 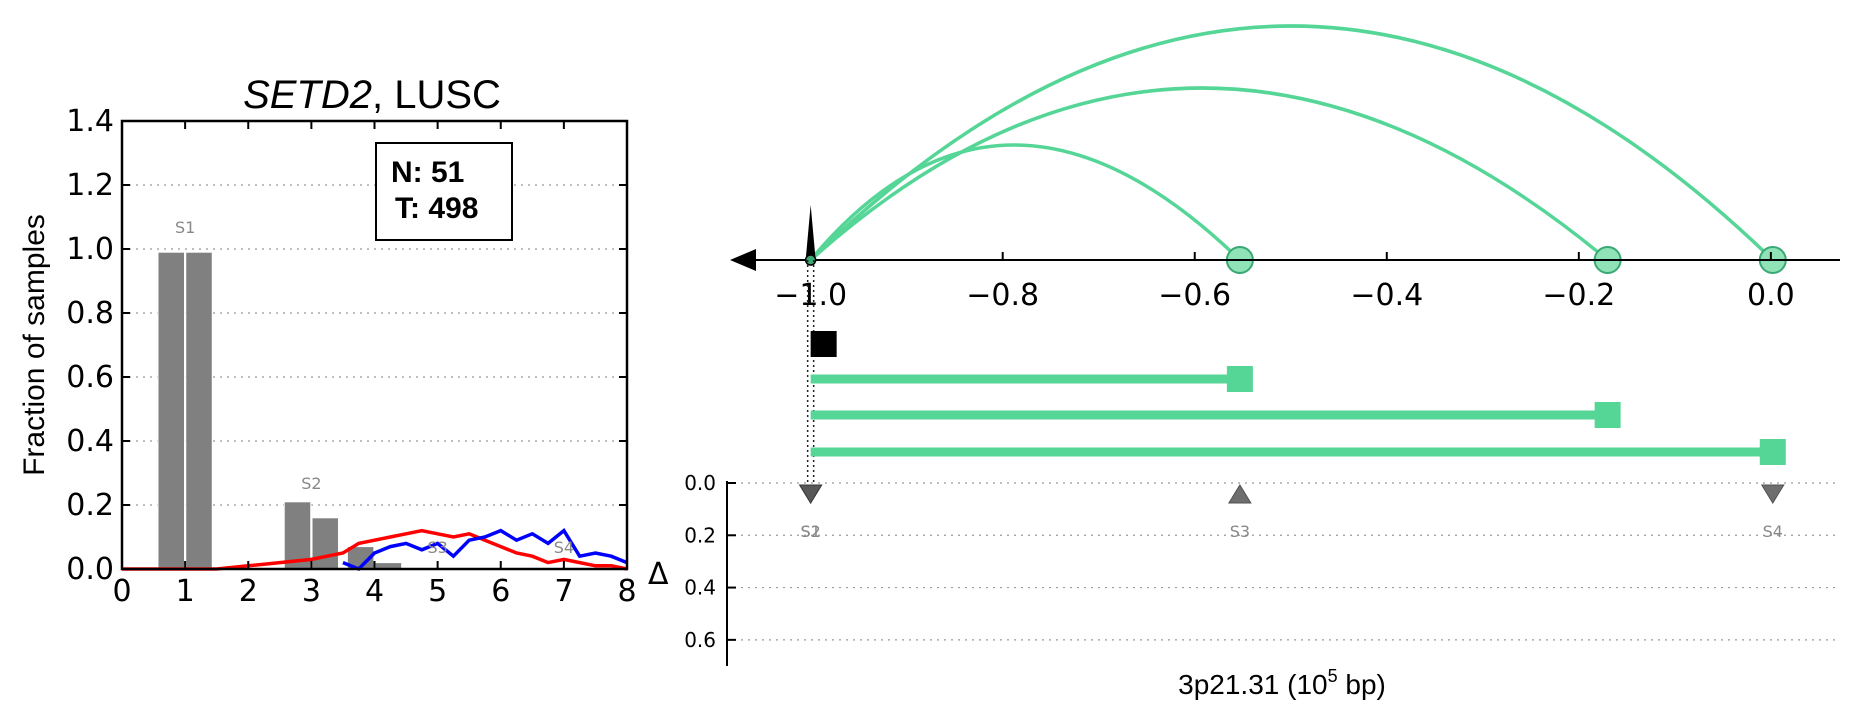 I want to click on delta-marker-label: S2, so click(x=810, y=531).